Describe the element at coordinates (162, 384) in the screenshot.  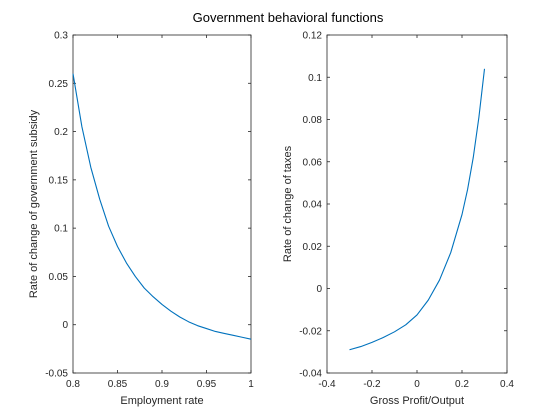
I see `left-x-tick-label: 0.9` at that location.